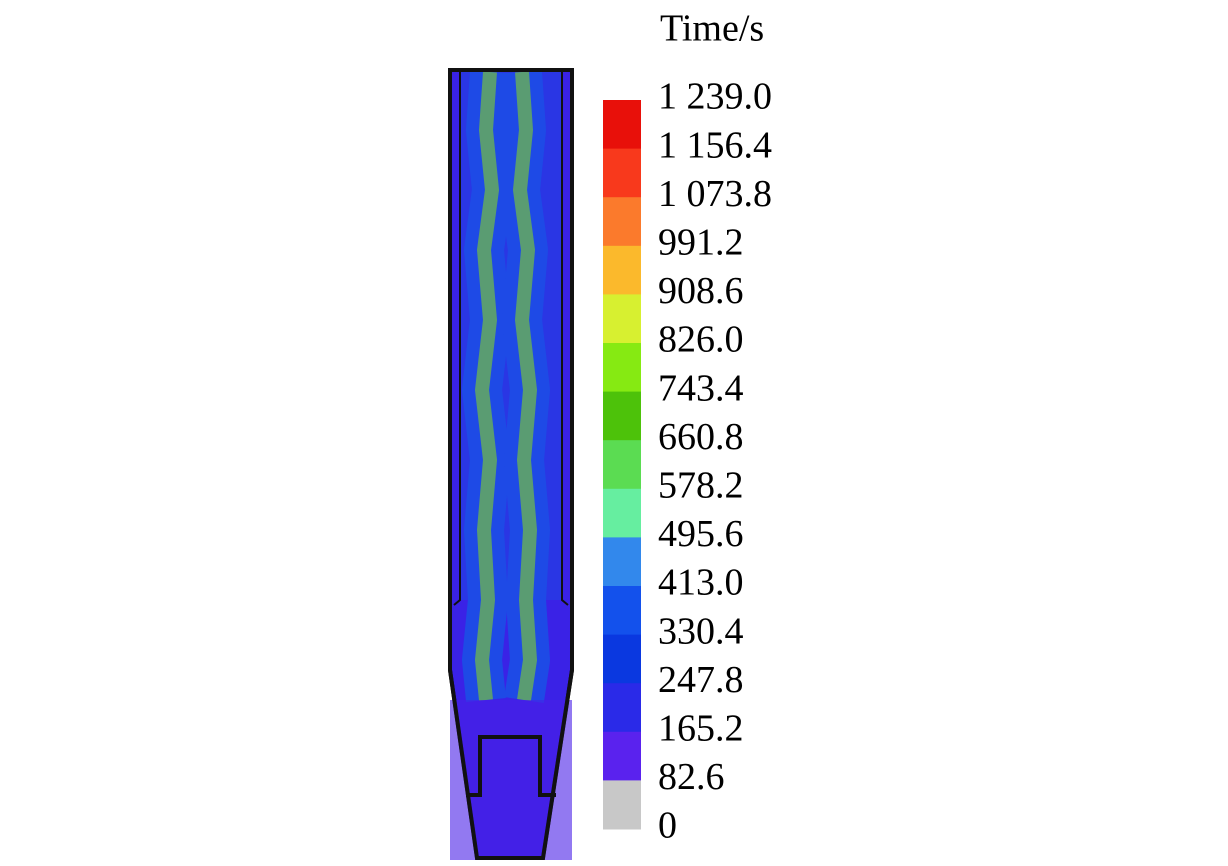 This screenshot has height=866, width=1228. Describe the element at coordinates (701, 583) in the screenshot. I see `legend-label: 413.0` at that location.